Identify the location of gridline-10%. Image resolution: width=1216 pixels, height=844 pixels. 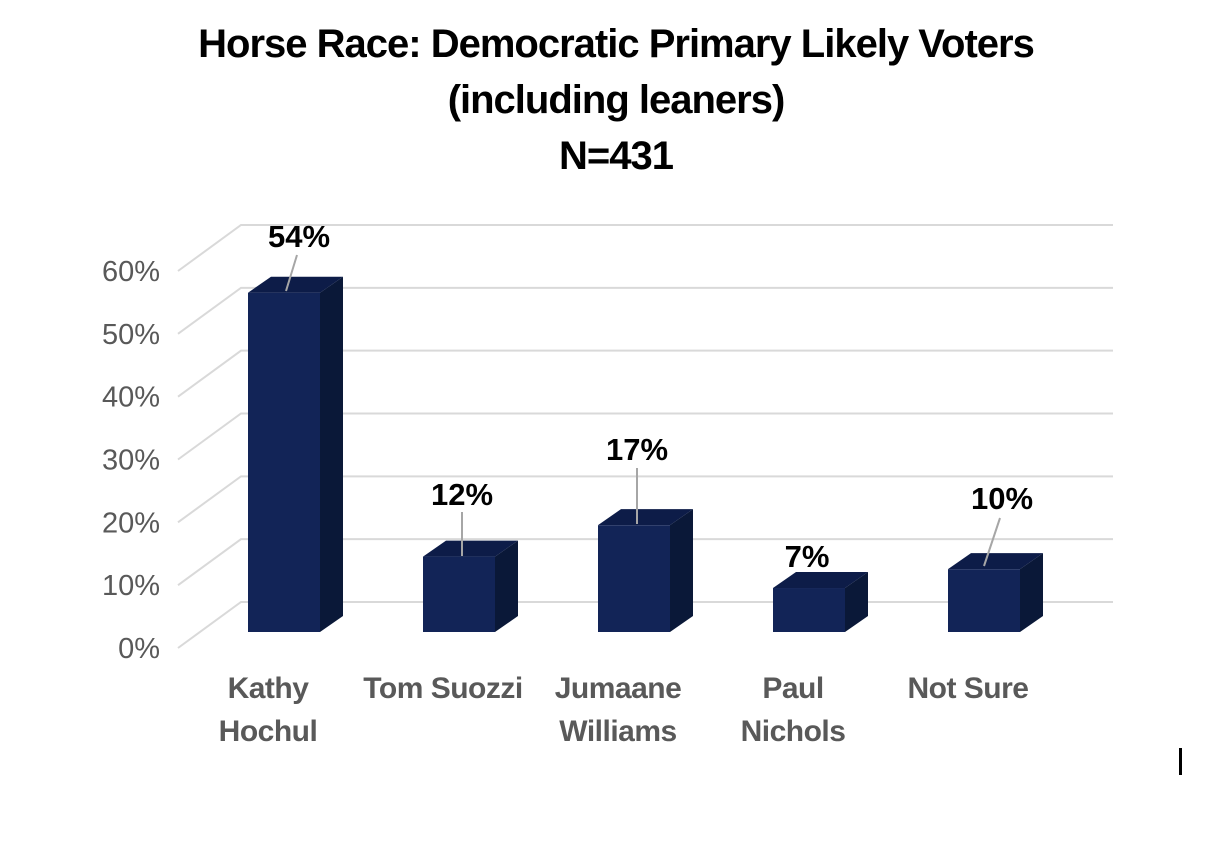
(645, 562).